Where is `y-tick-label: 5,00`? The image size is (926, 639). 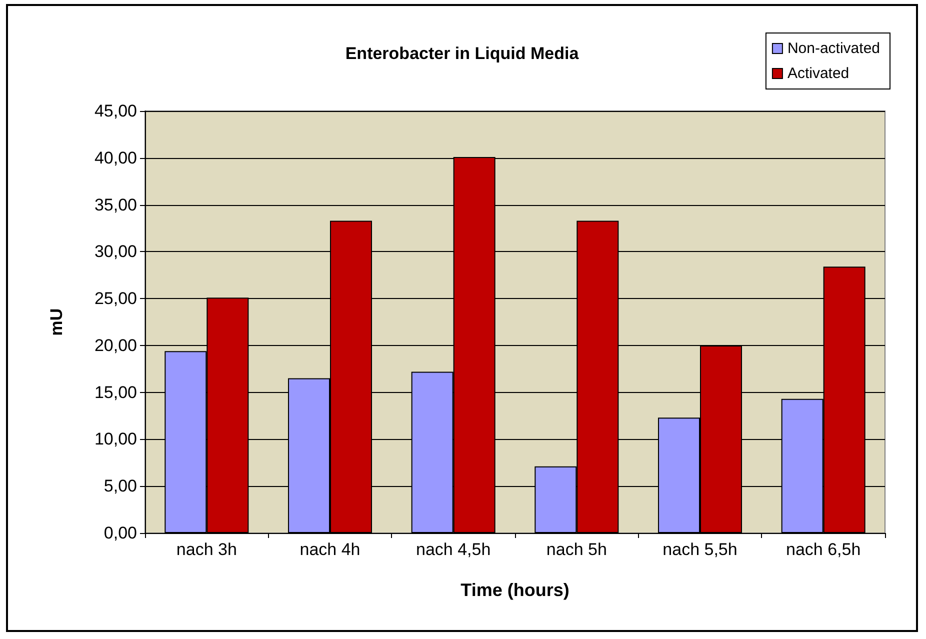
y-tick-label: 5,00 is located at coordinates (120, 486).